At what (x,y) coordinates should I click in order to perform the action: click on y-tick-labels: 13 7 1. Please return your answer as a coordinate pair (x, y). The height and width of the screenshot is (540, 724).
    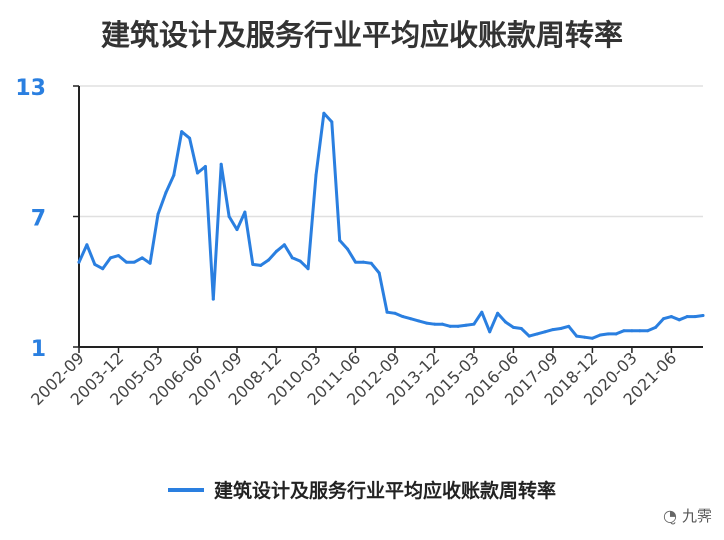
    Looking at the image, I should click on (30, 219).